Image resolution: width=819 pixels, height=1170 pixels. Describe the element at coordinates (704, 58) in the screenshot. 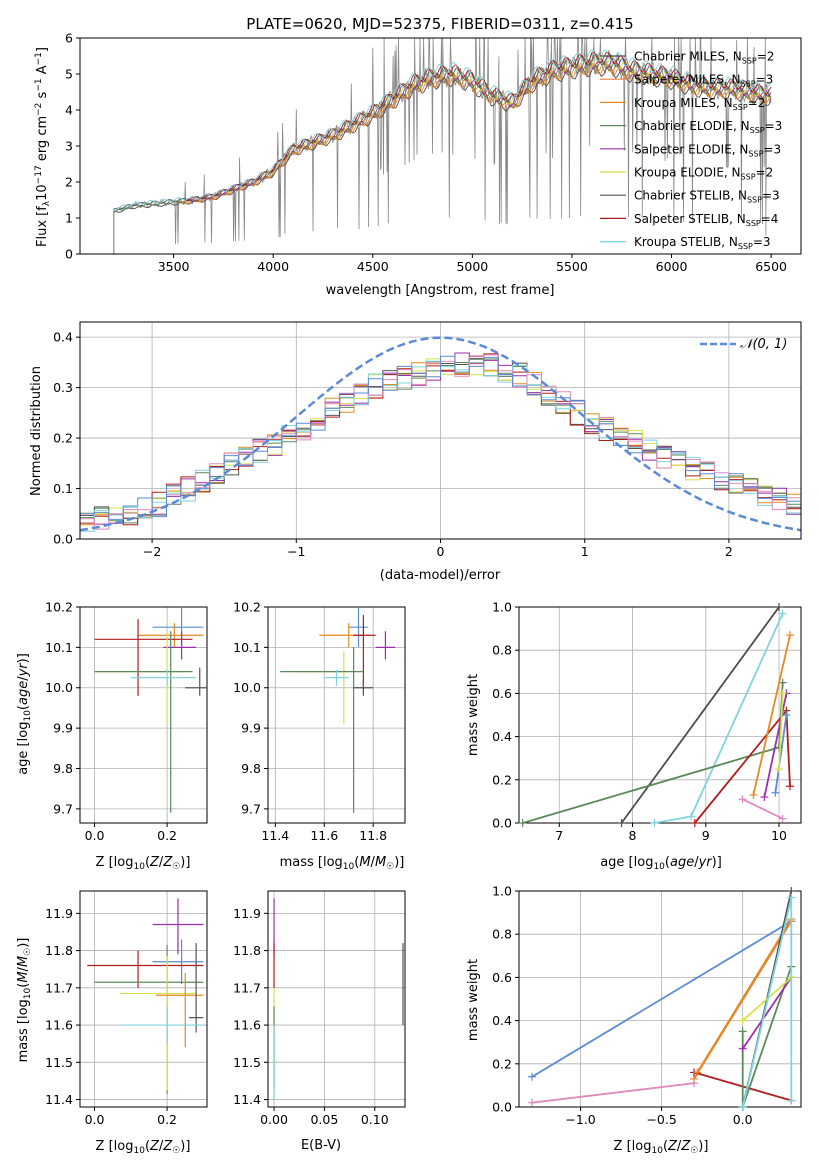

I see `spectrum-legend-label-0: Chabrier MILES, NSSP=2` at that location.